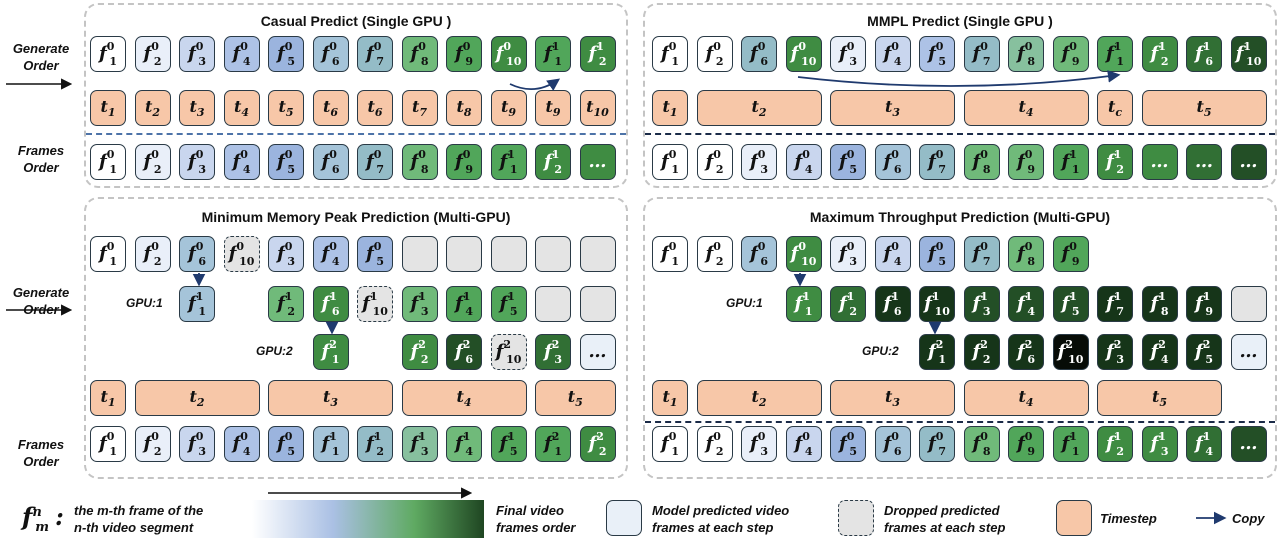 Image resolution: width=1280 pixels, height=544 pixels. What do you see at coordinates (530, 510) in the screenshot?
I see `gradient-desc-line: Final video` at bounding box center [530, 510].